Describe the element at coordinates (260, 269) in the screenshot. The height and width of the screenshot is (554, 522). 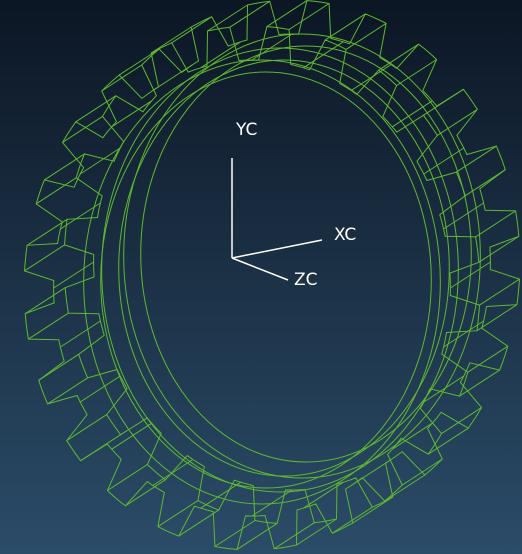
I see `z-axis` at that location.